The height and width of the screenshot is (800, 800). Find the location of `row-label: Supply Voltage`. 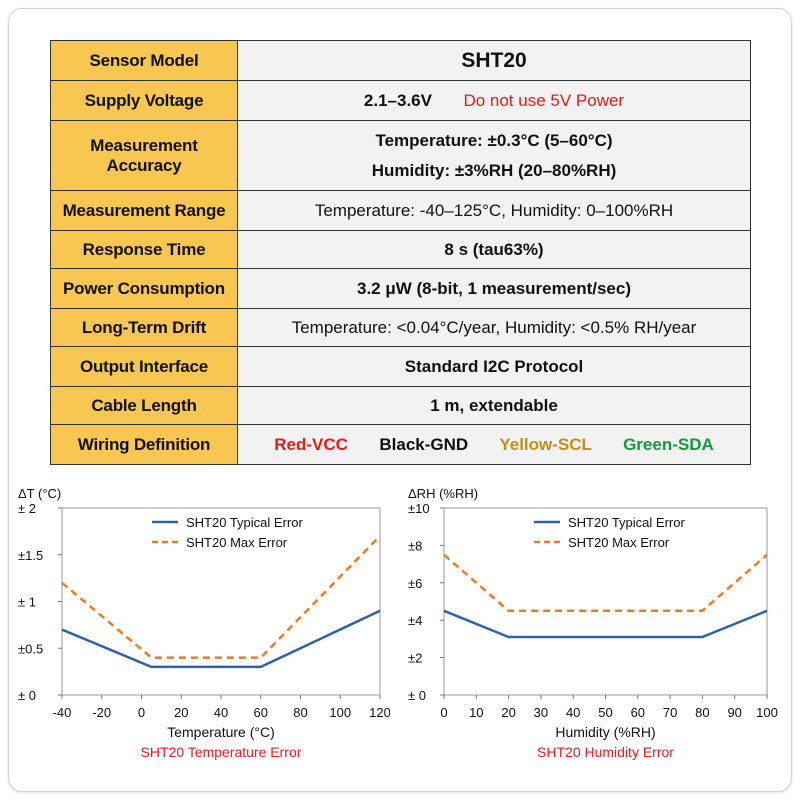

row-label: Supply Voltage is located at coordinates (144, 100).